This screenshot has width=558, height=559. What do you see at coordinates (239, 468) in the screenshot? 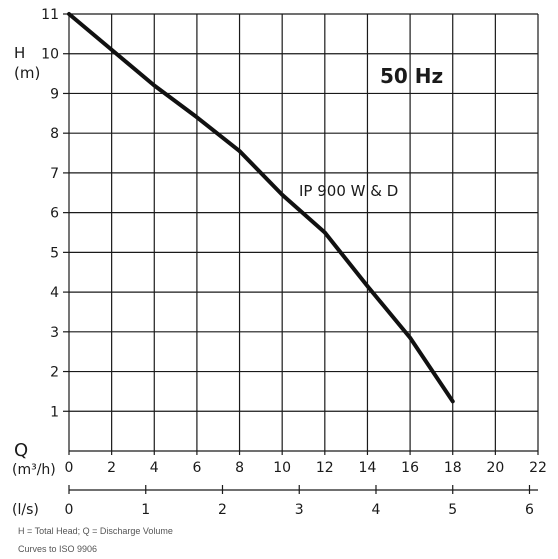
I see `x-tick-label: 8` at bounding box center [239, 468].